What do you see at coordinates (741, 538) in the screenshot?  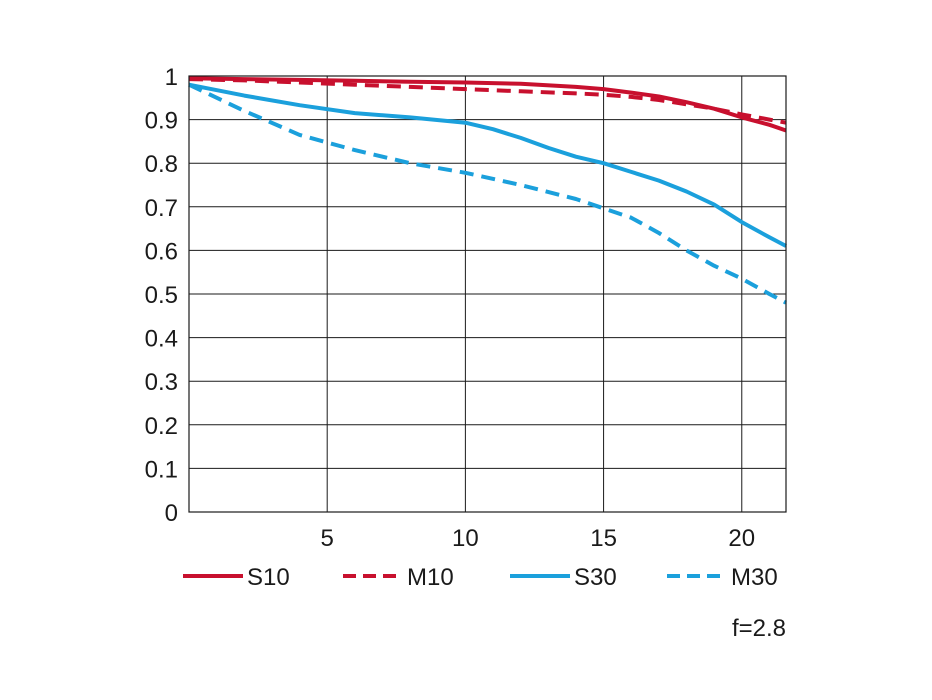 I see `x-tick-label: 20` at bounding box center [741, 538].